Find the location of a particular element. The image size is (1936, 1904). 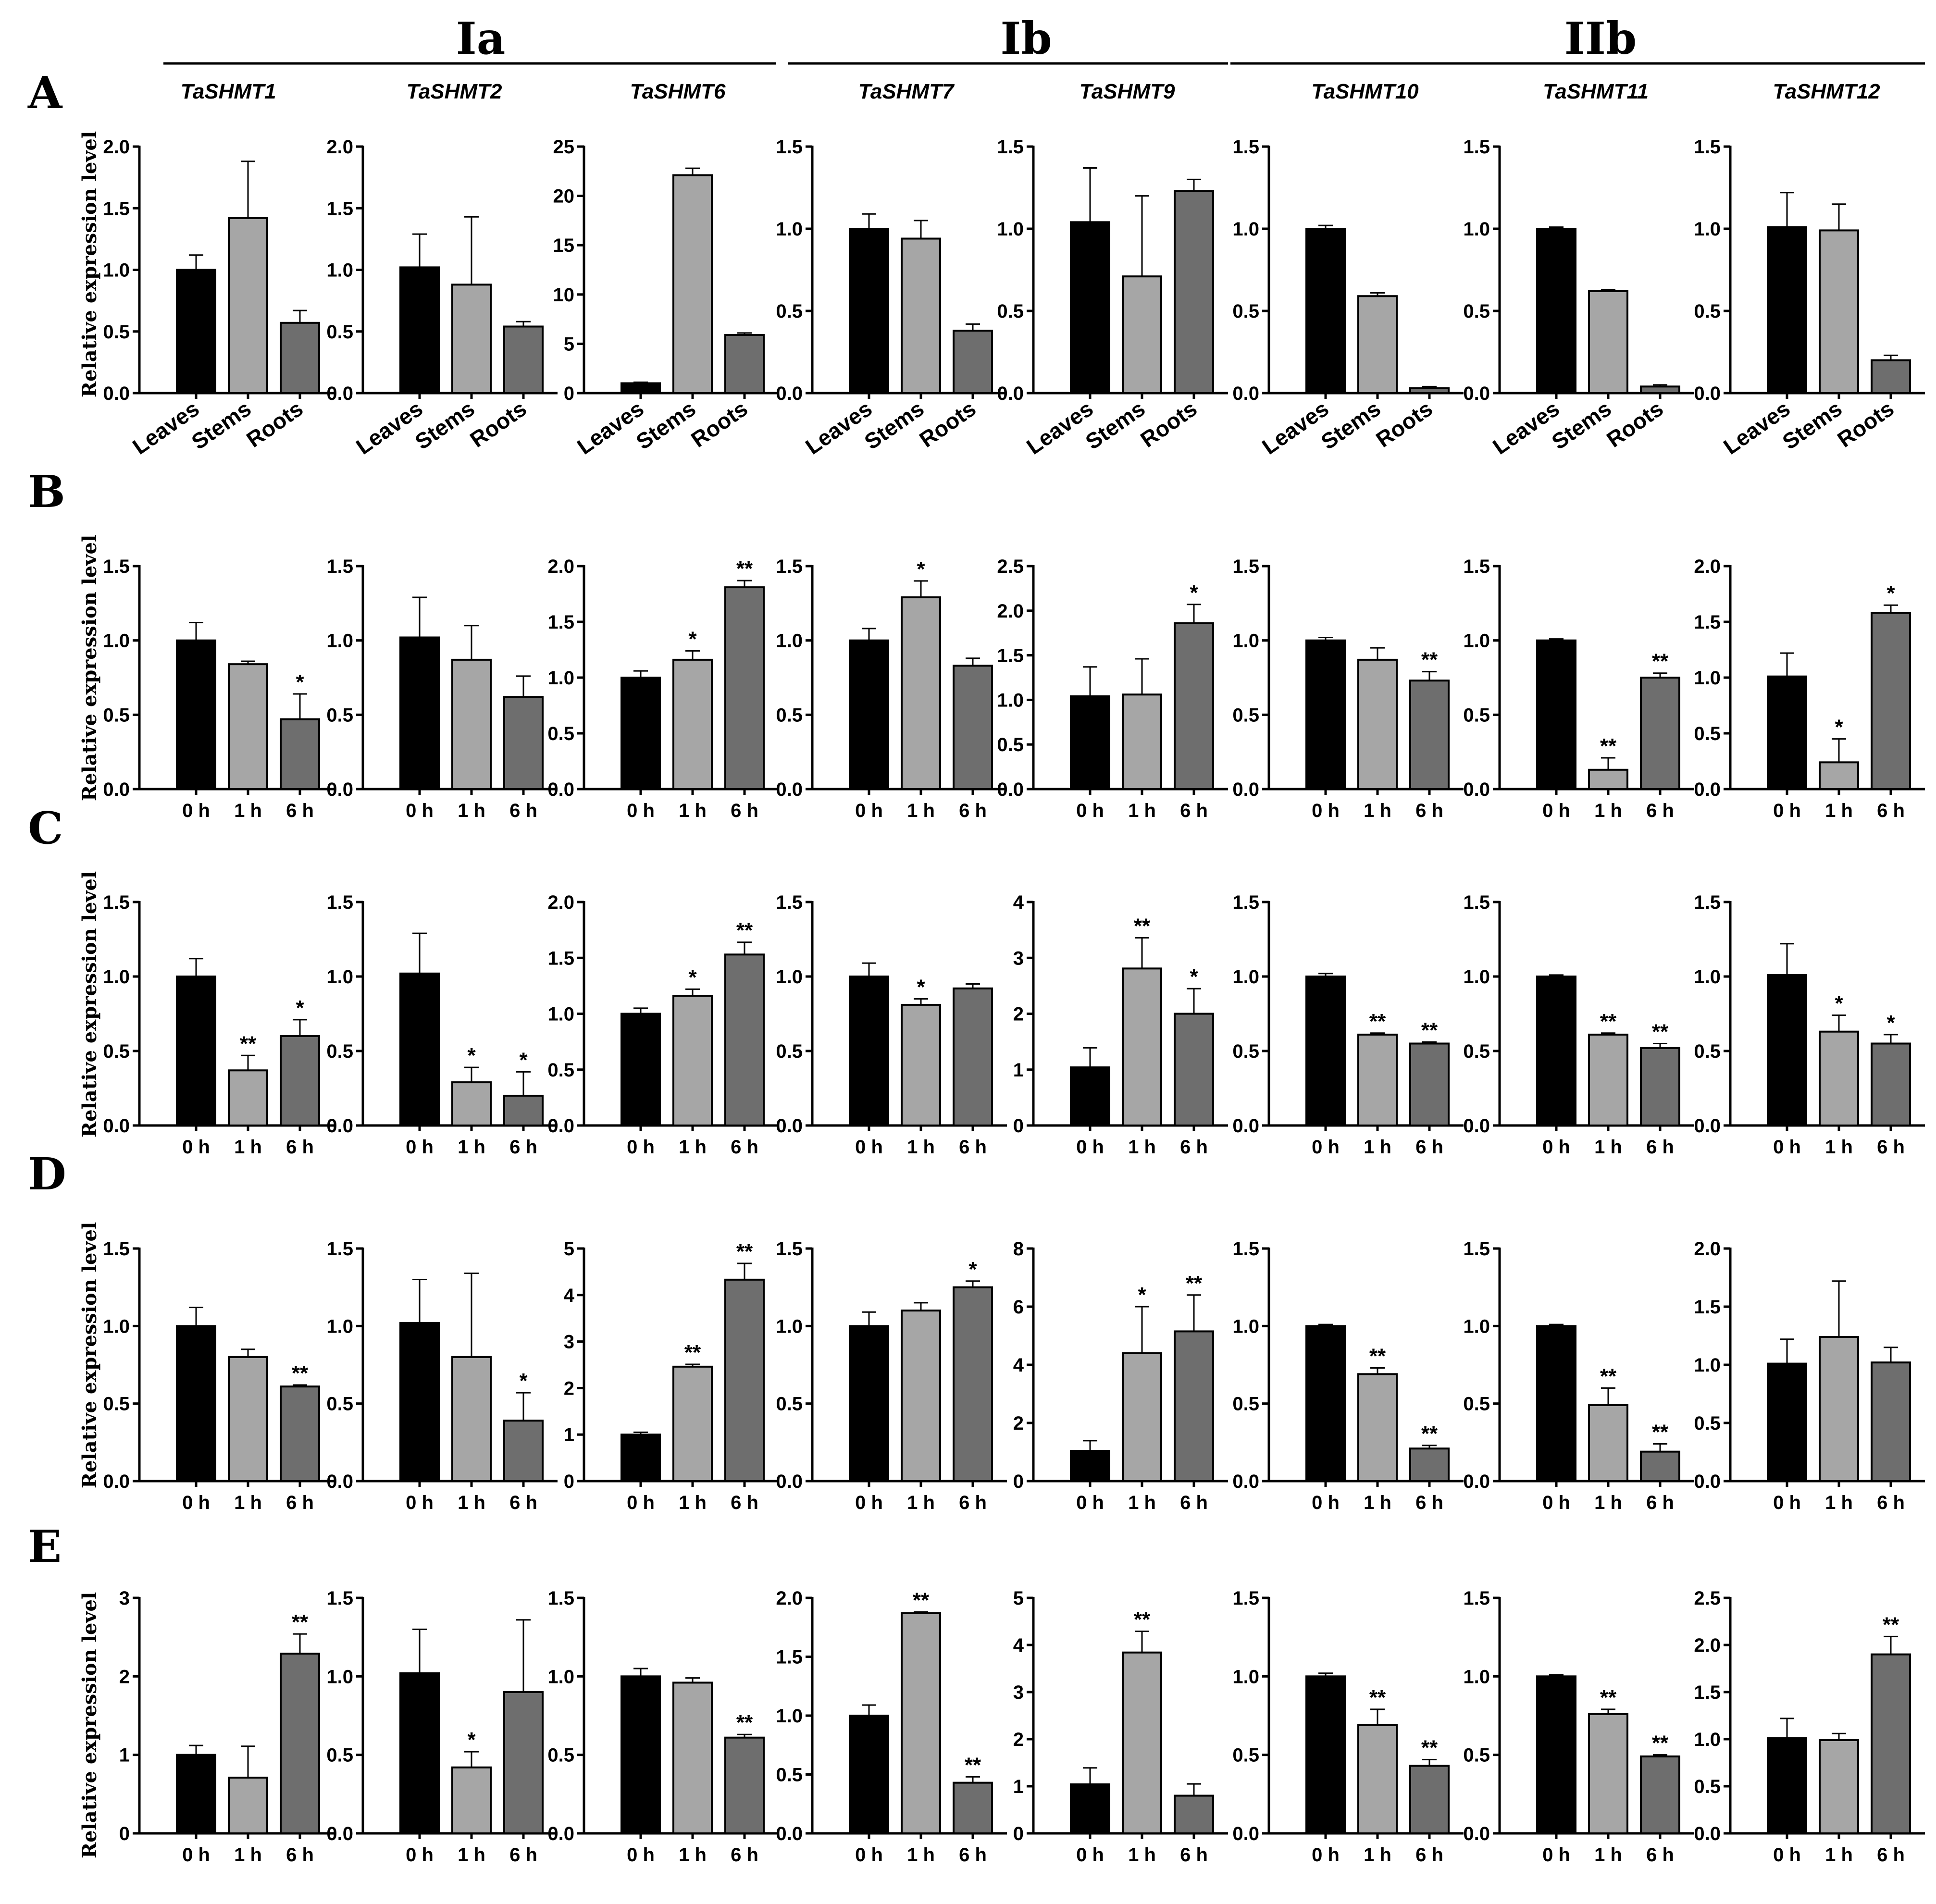

panel-b-tashmt6: 0.0 0.5 1.0 1.5 2.0 0 h * 1 h ** 6 h is located at coordinates (663, 688).